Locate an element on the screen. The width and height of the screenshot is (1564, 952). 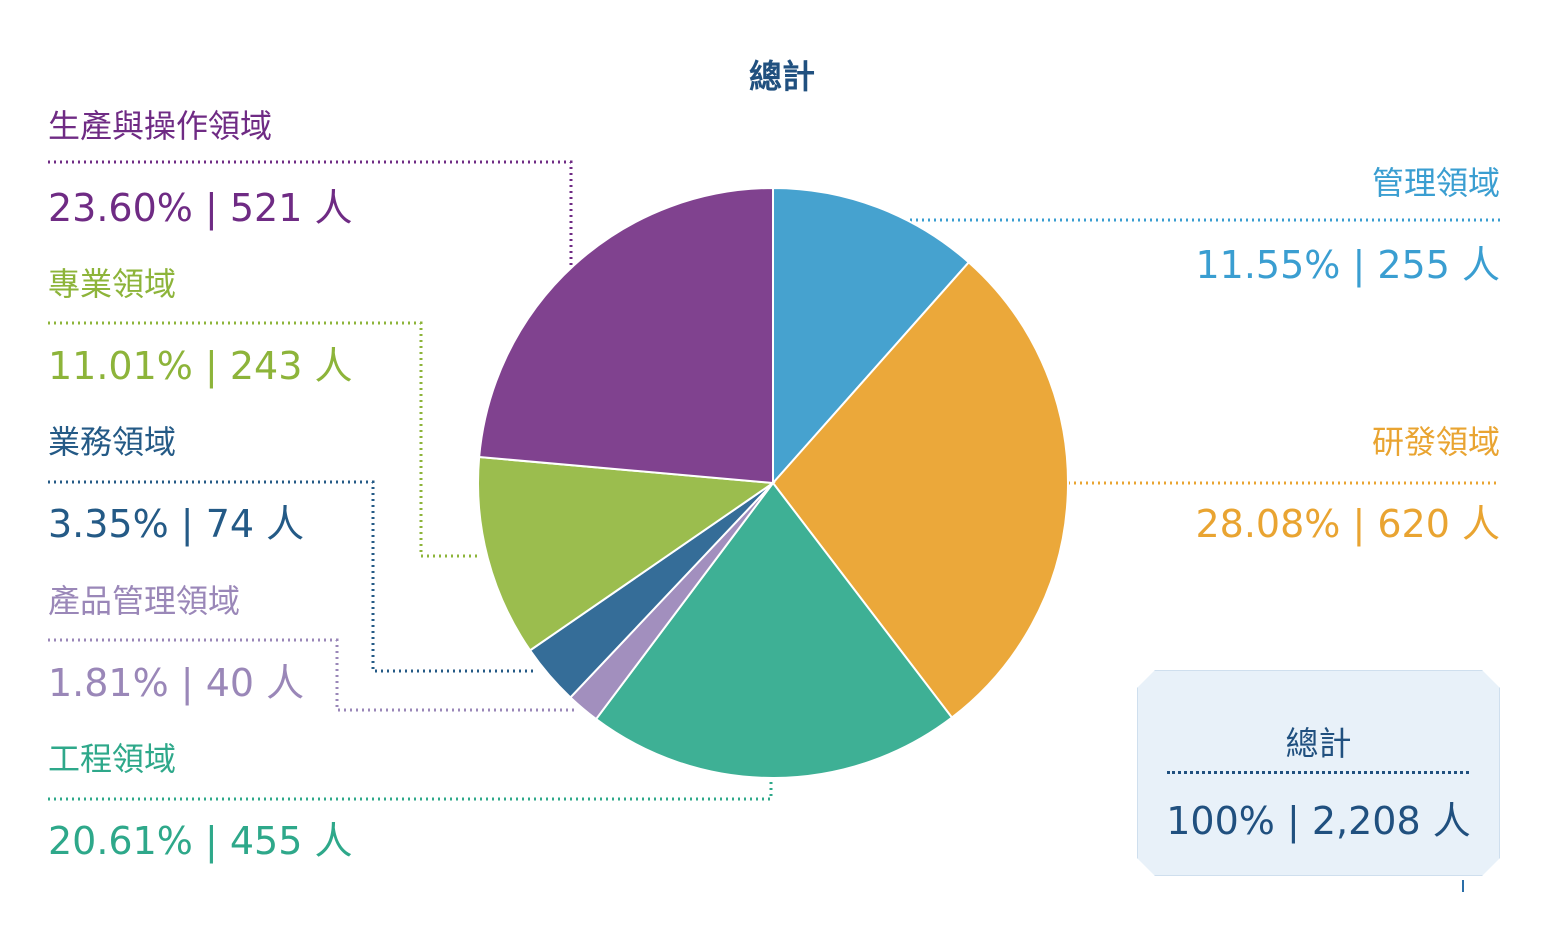
label-product-mgmt-value: 1.81% | 40 人 is located at coordinates (176, 683).